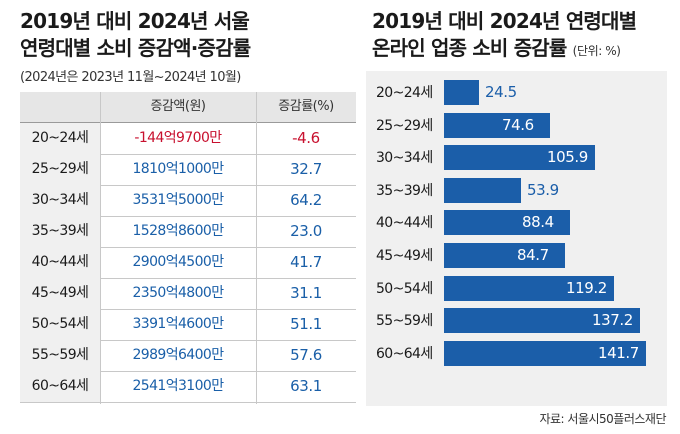  I want to click on bar-category-label: 45~49세, so click(404, 256).